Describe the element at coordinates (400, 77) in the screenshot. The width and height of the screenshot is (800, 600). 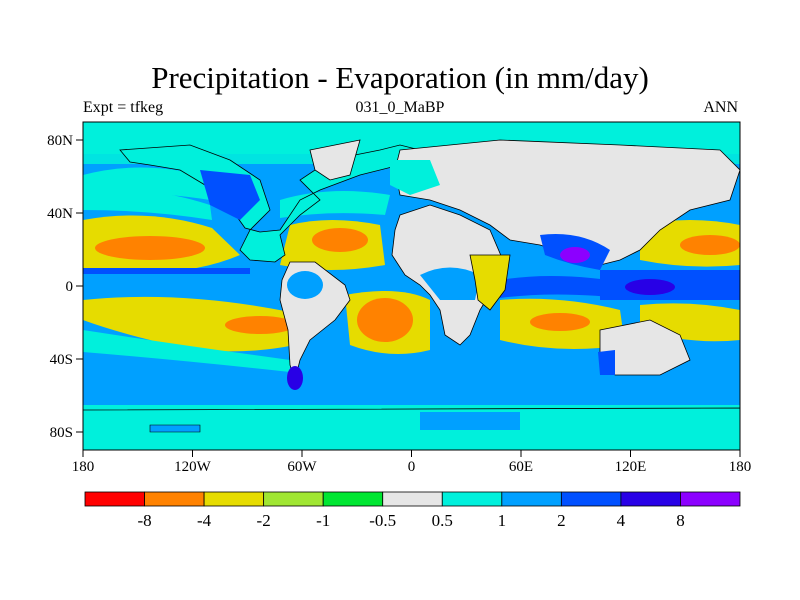
I see `chart-title: Precipitation - Evaporation (in mm/day)` at that location.